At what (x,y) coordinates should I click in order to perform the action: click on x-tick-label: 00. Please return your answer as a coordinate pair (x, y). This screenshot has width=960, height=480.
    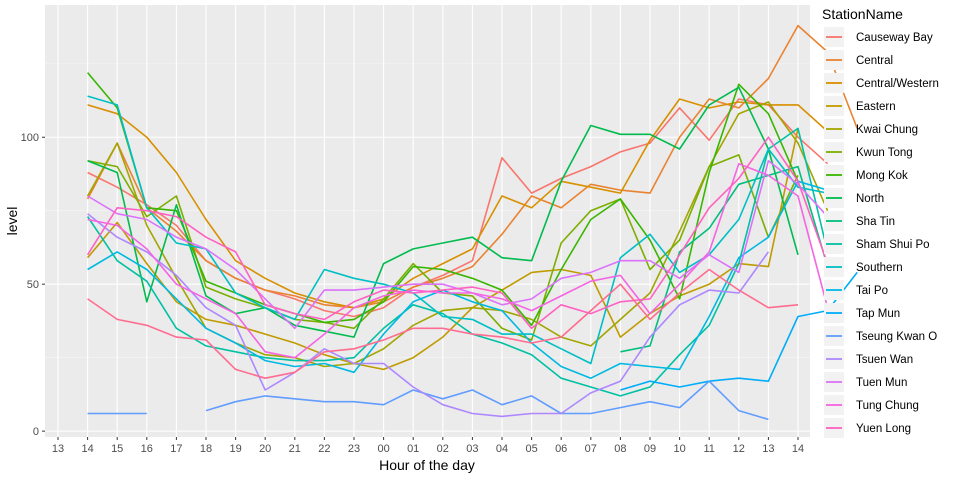
    Looking at the image, I should click on (383, 449).